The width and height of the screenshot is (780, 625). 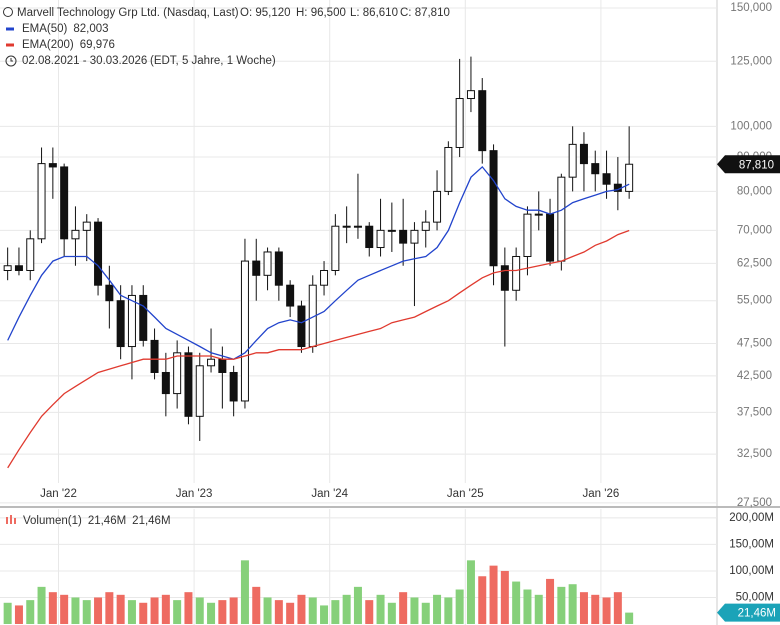 What do you see at coordinates (751, 61) in the screenshot?
I see `y-tick-label: 125,000` at bounding box center [751, 61].